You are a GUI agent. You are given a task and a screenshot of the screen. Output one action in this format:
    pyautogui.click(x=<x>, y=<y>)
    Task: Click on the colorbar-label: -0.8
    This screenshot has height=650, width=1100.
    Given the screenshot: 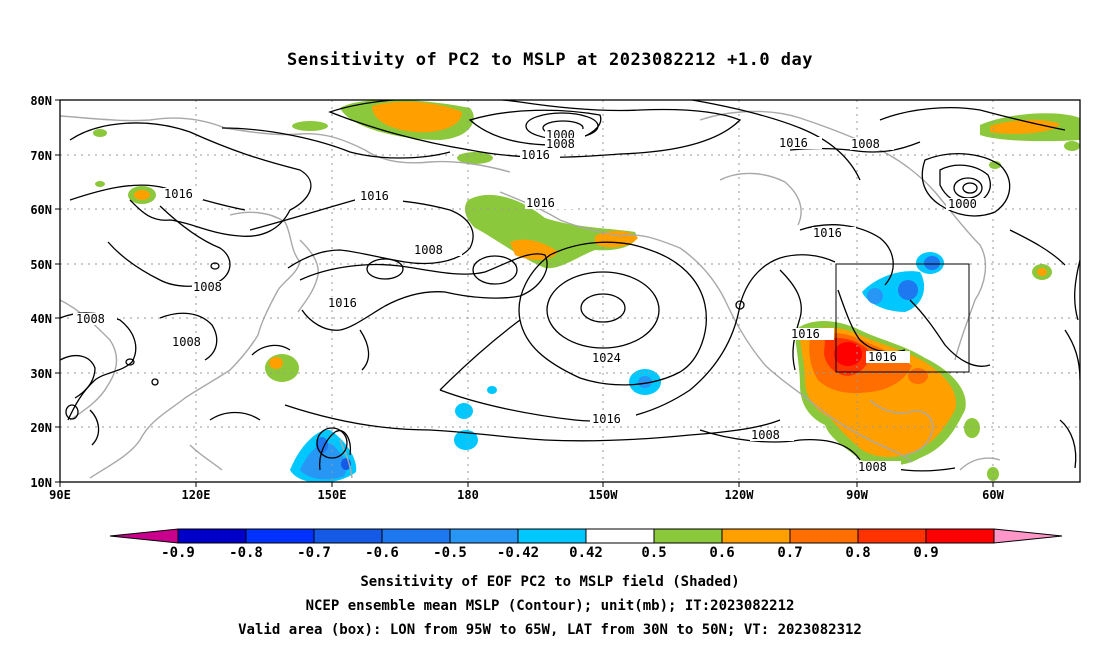 What is the action you would take?
    pyautogui.click(x=246, y=553)
    